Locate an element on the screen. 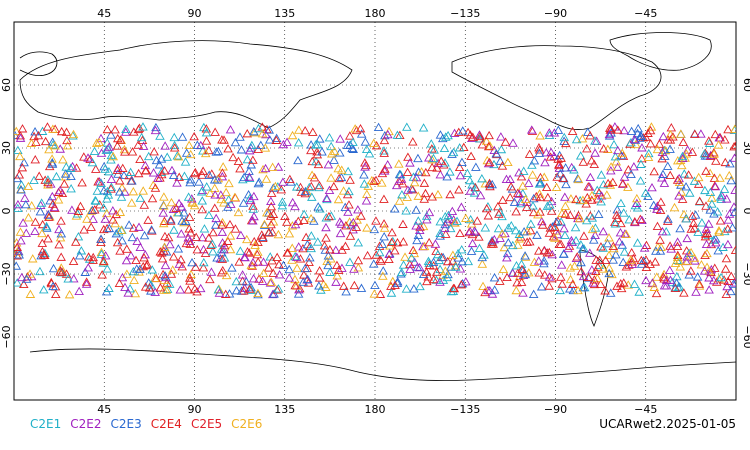 Image resolution: width=750 pixels, height=450 pixels. top-lon-tick-label: 45 is located at coordinates (104, 13).